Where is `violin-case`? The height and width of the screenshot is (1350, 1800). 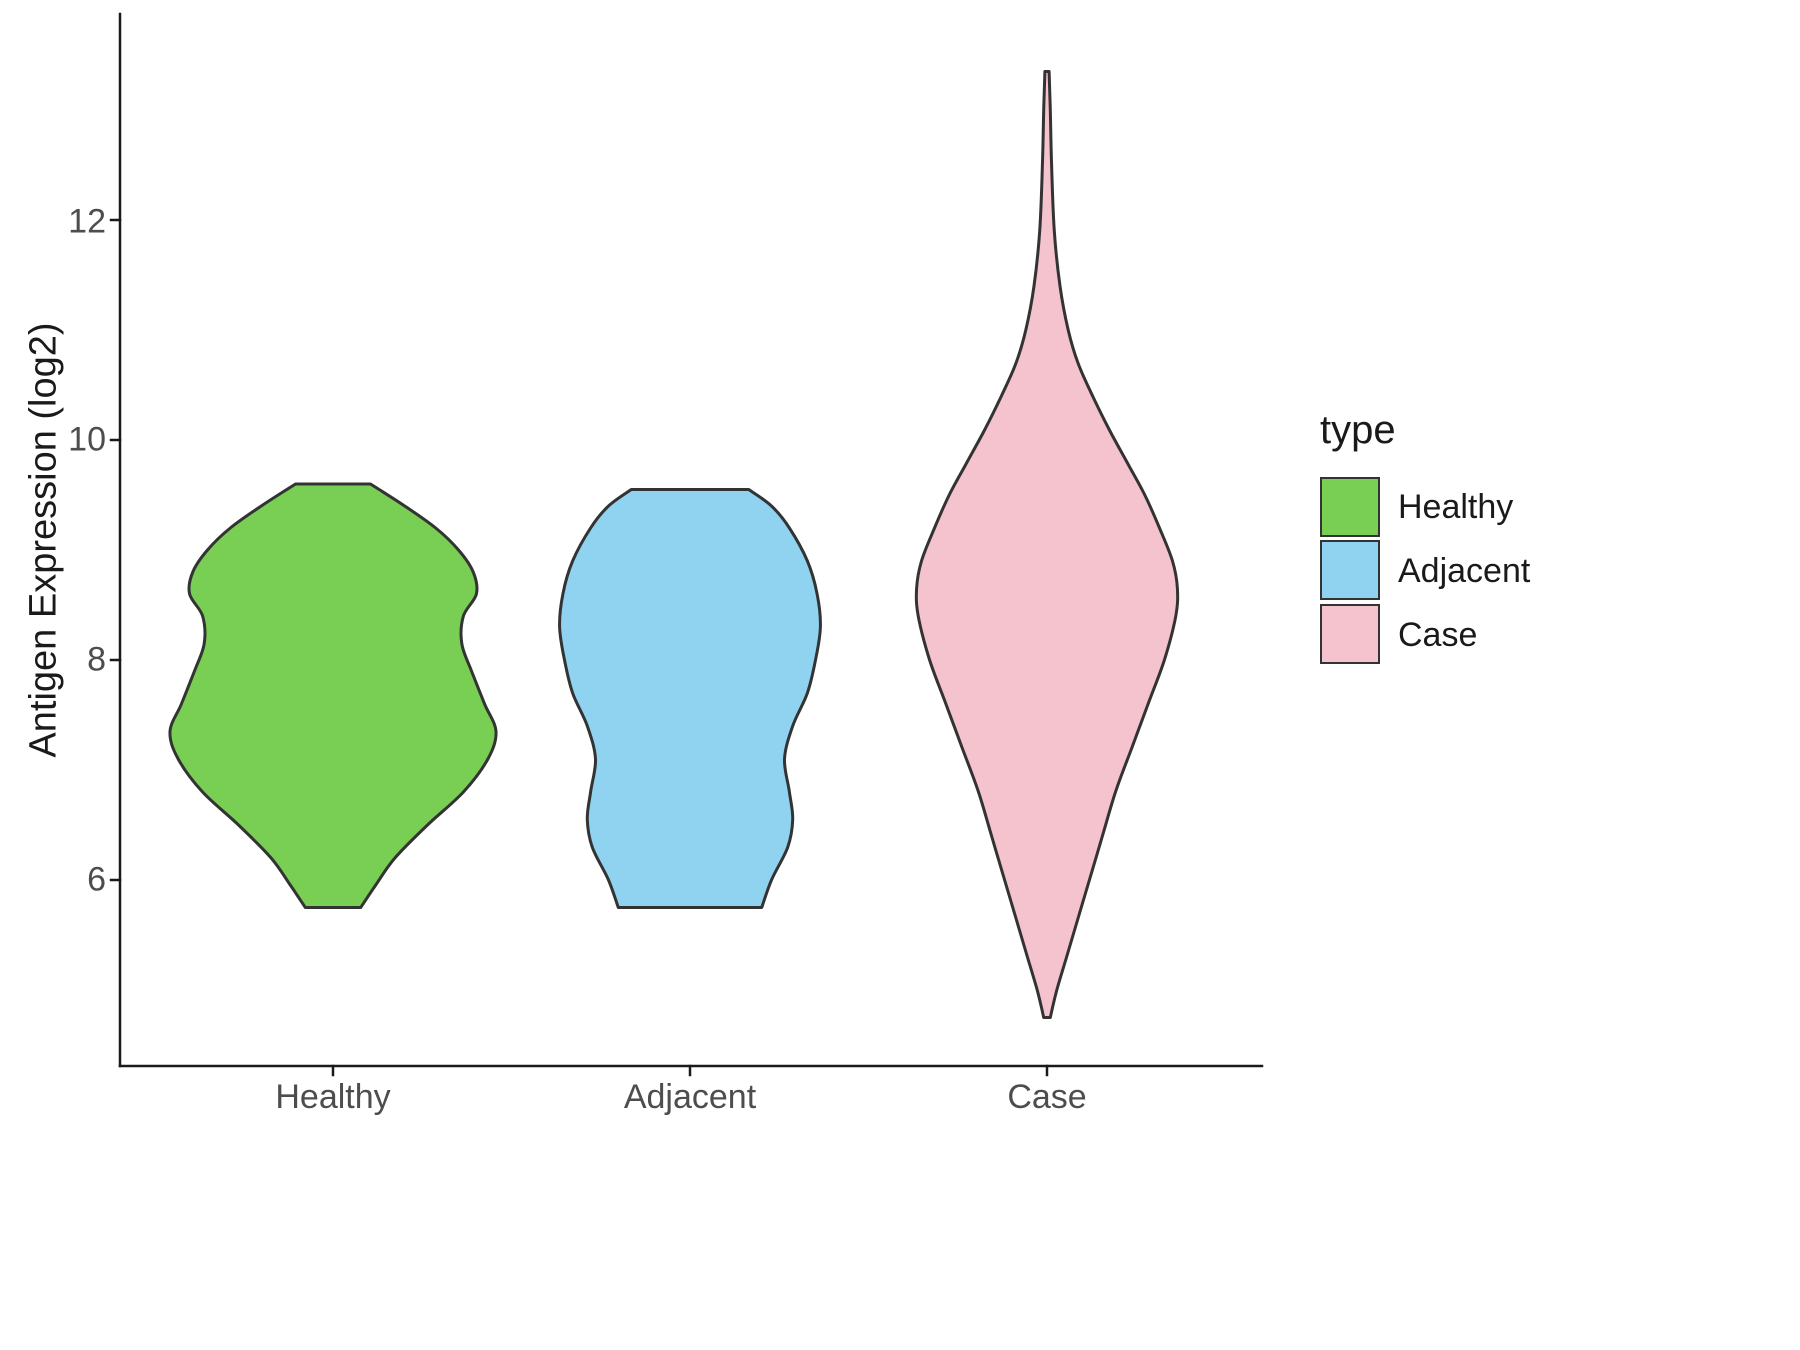
violin-case is located at coordinates (1047, 544).